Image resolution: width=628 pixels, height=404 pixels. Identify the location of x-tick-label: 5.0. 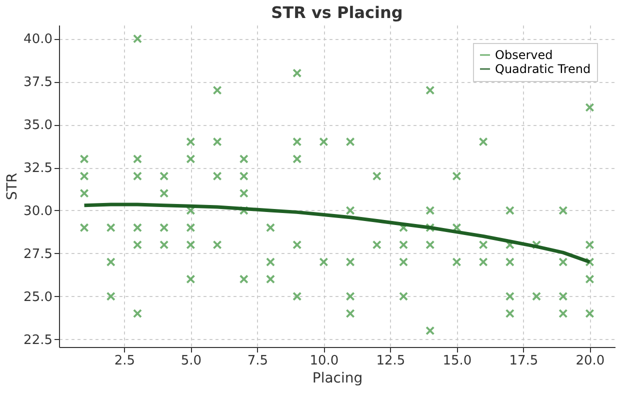
(191, 361).